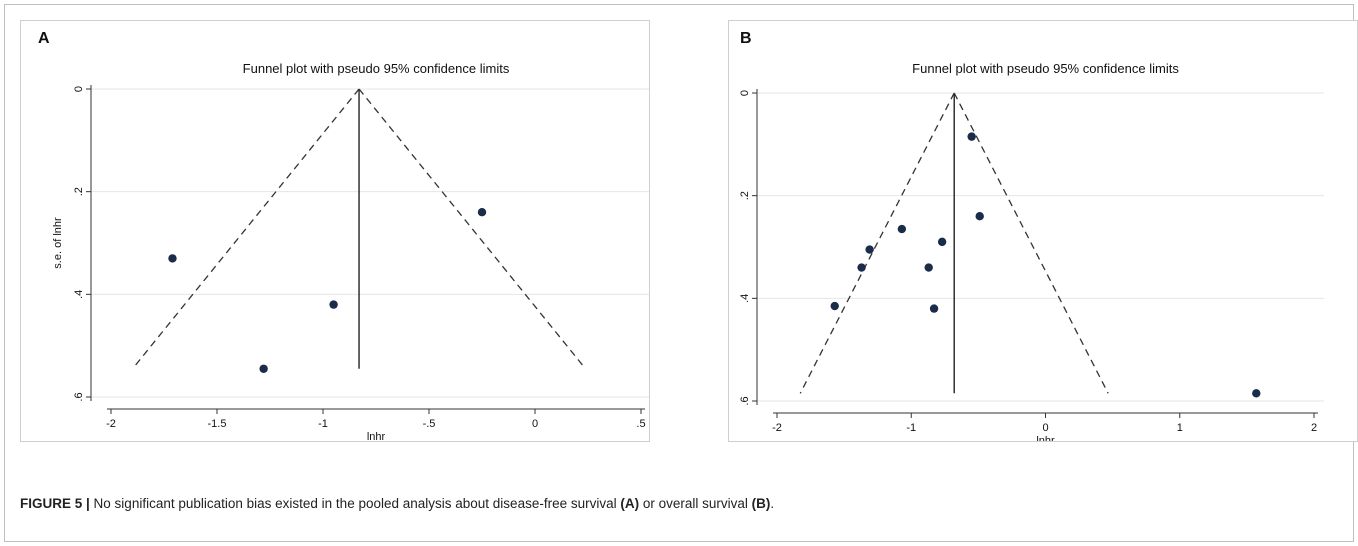  I want to click on caption-ref-b: (B), so click(761, 503).